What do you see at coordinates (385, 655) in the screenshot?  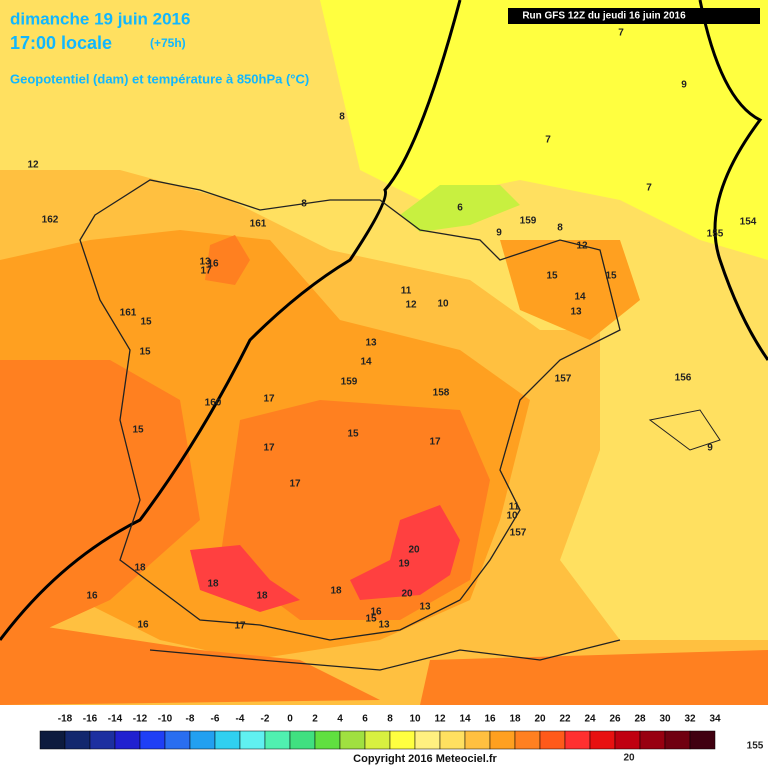 I see `coastline-africa` at bounding box center [385, 655].